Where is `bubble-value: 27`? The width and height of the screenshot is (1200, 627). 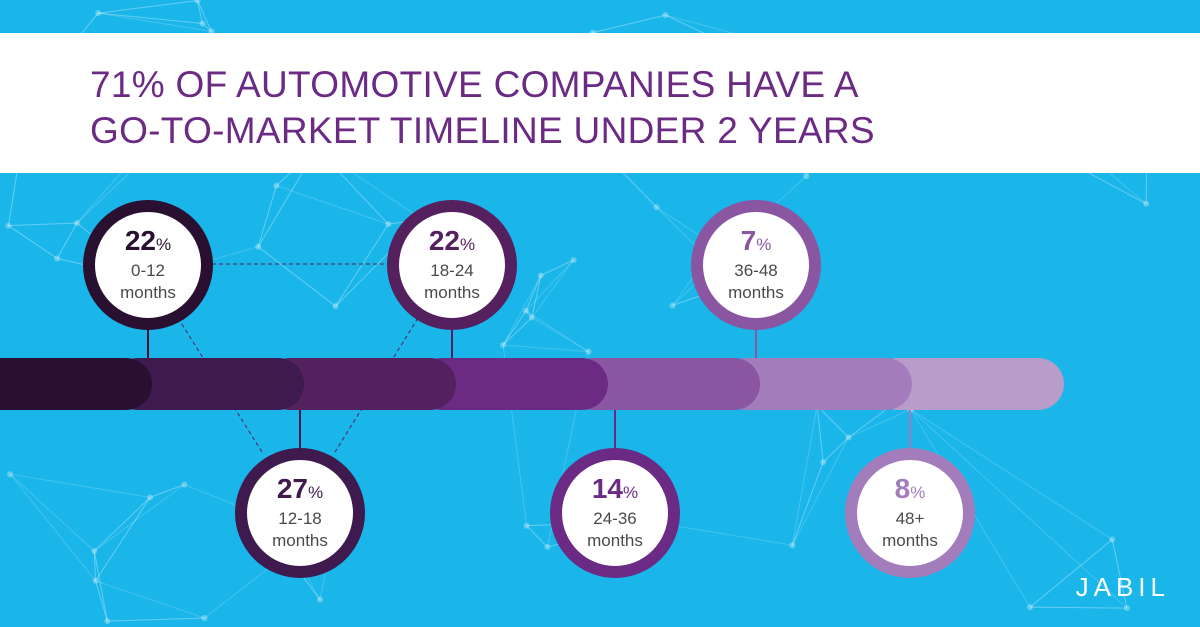 bubble-value: 27 is located at coordinates (292, 488).